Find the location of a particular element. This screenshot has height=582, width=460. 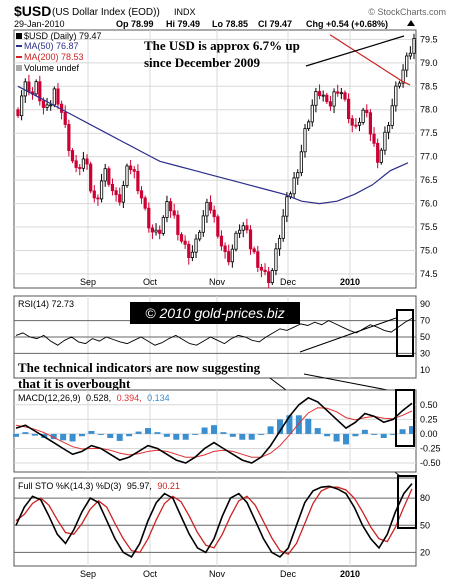

rsi-tick-2: 50 is located at coordinates (425, 337).